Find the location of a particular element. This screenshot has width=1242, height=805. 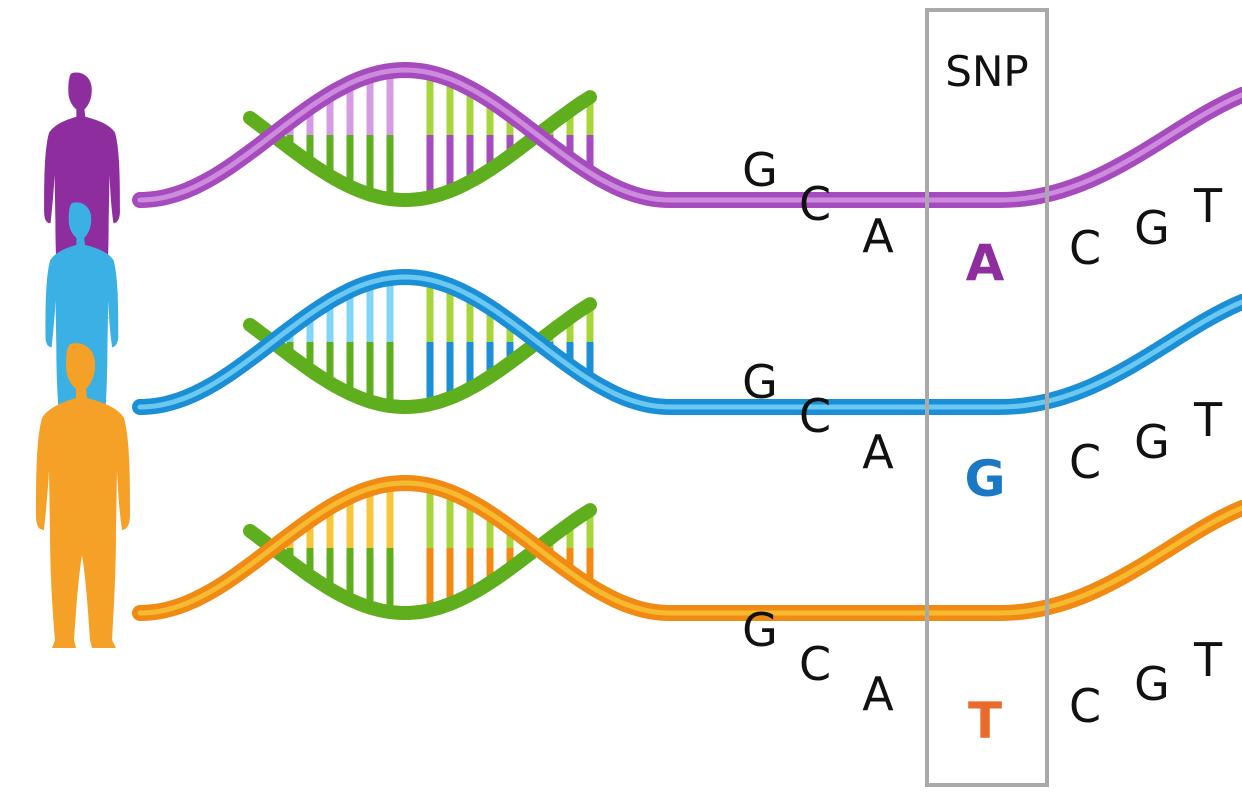

snp-box is located at coordinates (987, 397).